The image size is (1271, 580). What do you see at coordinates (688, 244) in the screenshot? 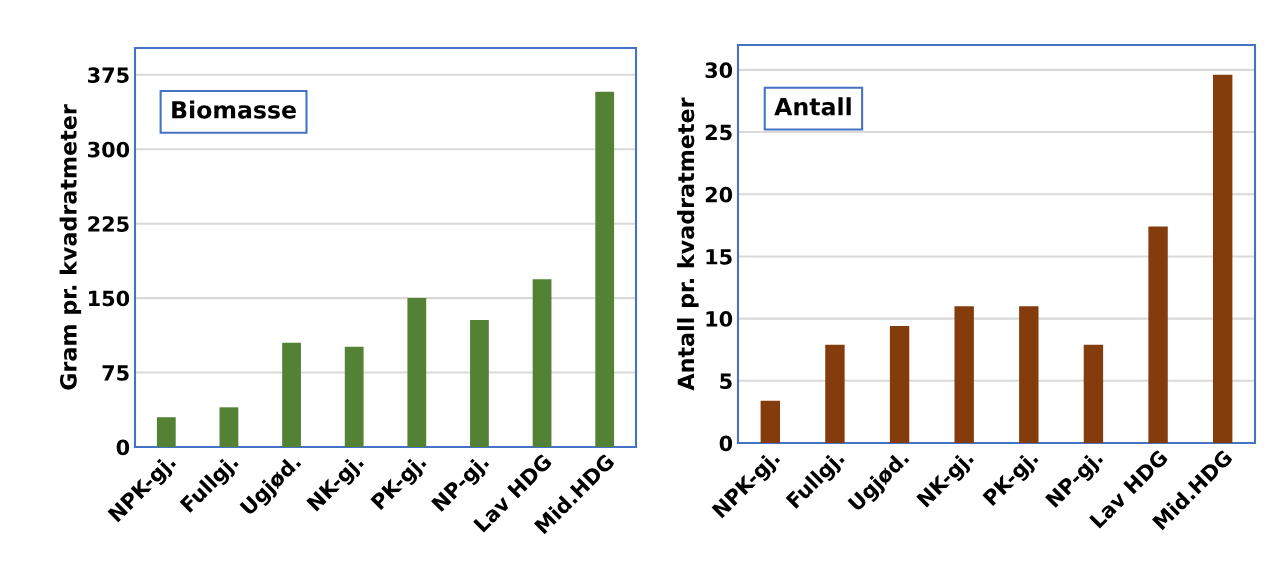
I see `y-axis-title: Antall pr. kvadratmeter` at bounding box center [688, 244].